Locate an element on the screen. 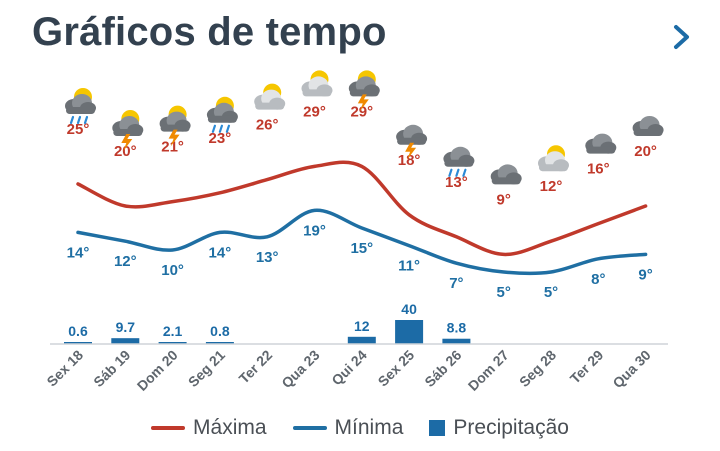 This screenshot has width=720, height=451. precip-value-label: 9.7 is located at coordinates (126, 327).